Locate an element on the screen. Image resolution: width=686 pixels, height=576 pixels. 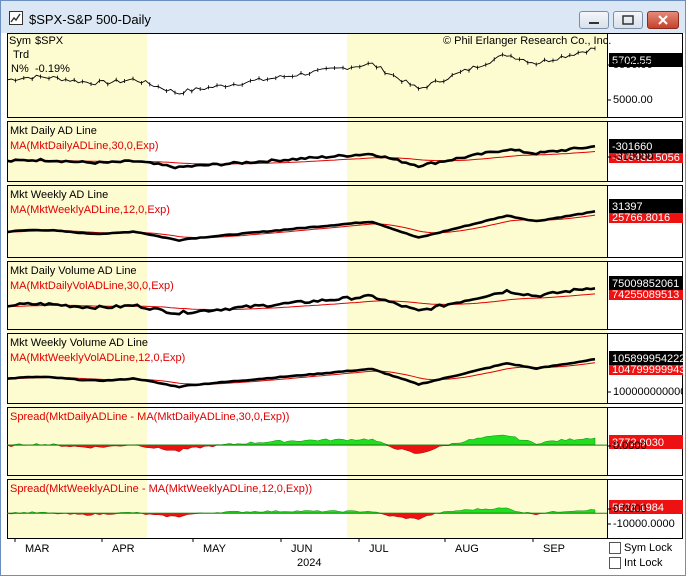
sym-label: Sym is located at coordinates (20, 41).